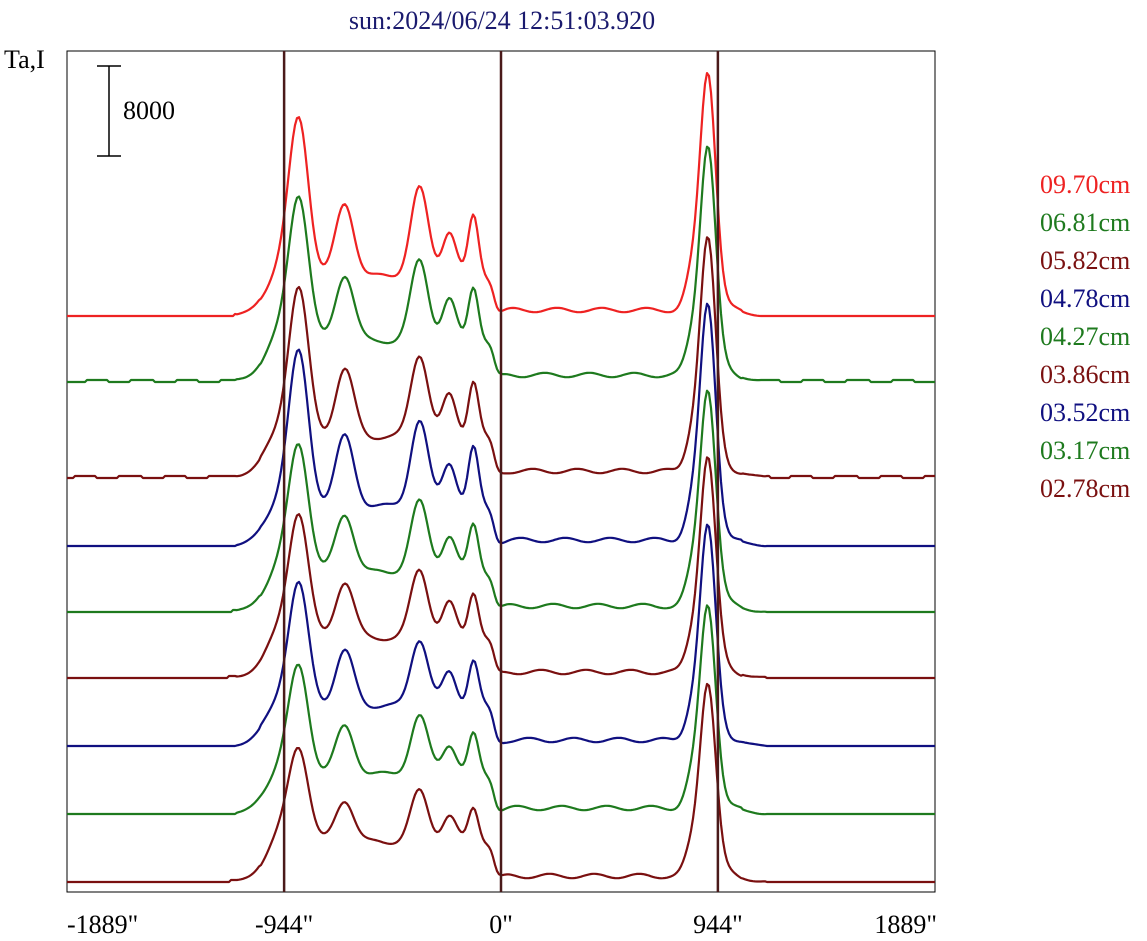 The height and width of the screenshot is (941, 1147). What do you see at coordinates (102, 924) in the screenshot?
I see `x-tick-label: -1889"` at bounding box center [102, 924].